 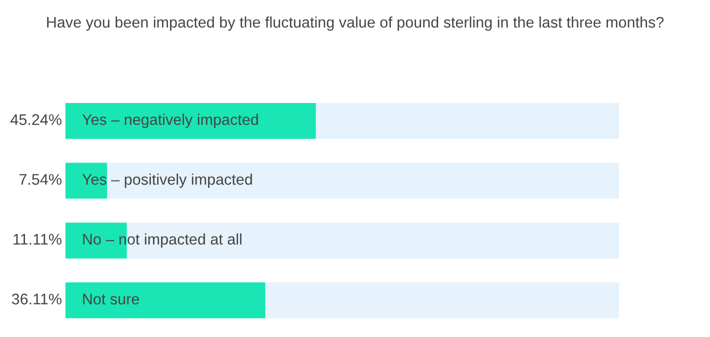 What do you see at coordinates (37, 299) in the screenshot?
I see `data-label: 36.11%` at bounding box center [37, 299].